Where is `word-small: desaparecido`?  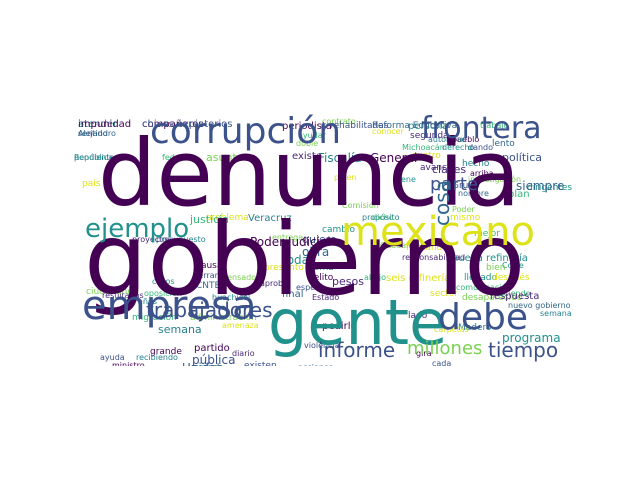 word-small: desaparecido is located at coordinates (492, 298).